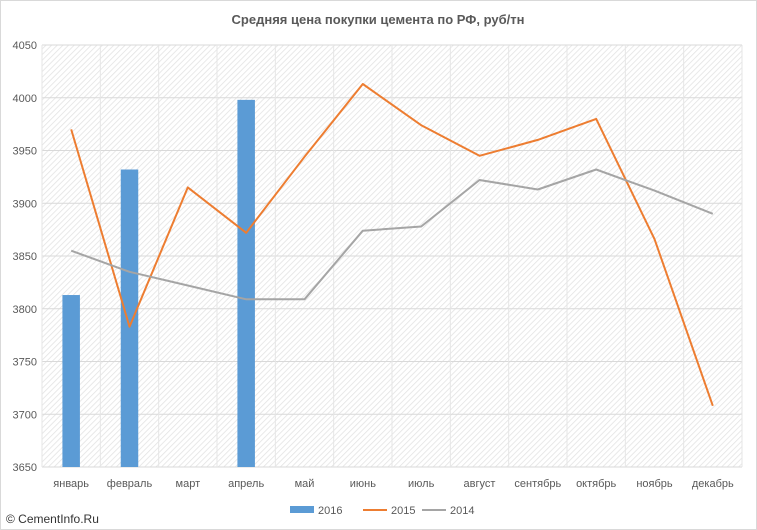 The height and width of the screenshot is (530, 757). I want to click on x-tick-label: август, so click(480, 484).